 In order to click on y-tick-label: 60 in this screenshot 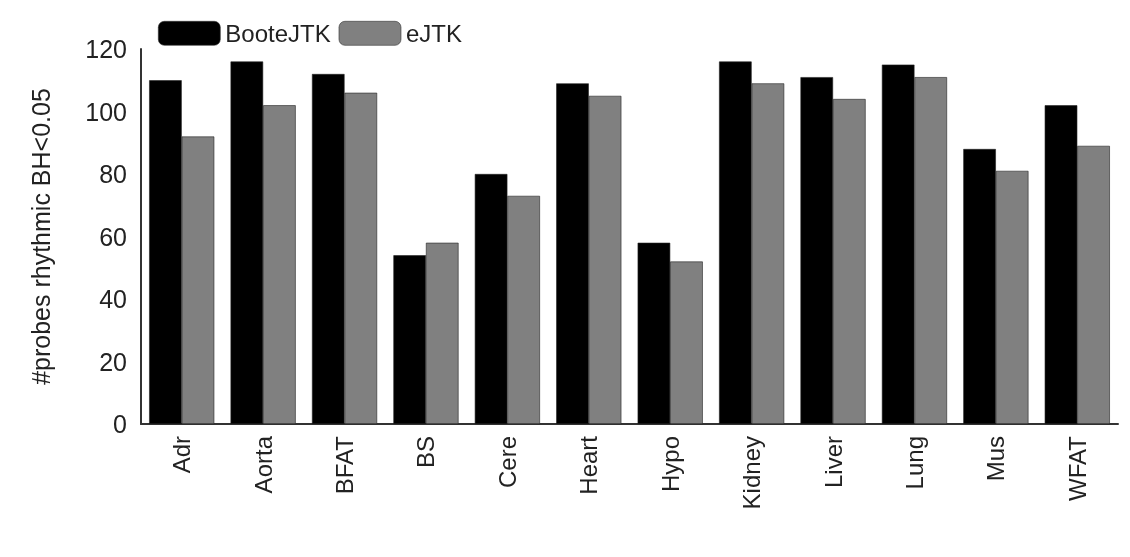, I will do `click(113, 236)`.